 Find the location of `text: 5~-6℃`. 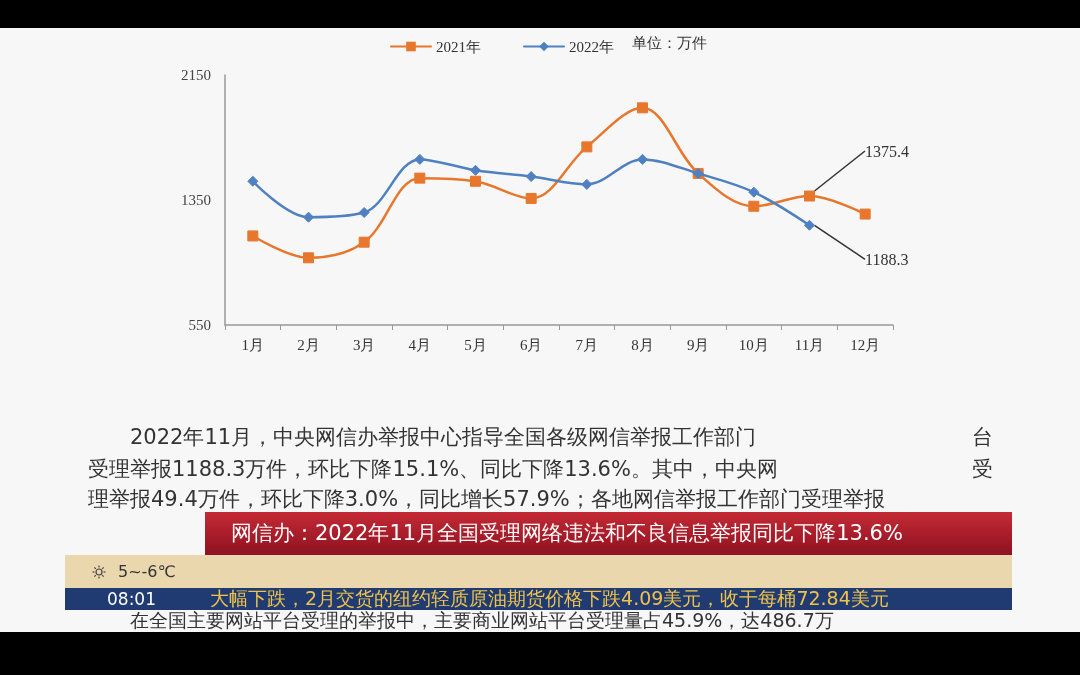

text: 5~-6℃ is located at coordinates (147, 571).